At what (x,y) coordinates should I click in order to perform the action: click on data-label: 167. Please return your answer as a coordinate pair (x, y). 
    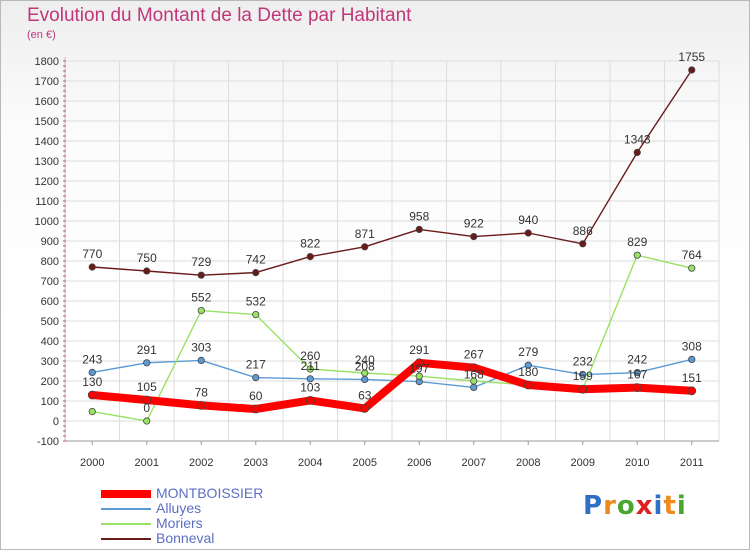
    Looking at the image, I should click on (637, 375).